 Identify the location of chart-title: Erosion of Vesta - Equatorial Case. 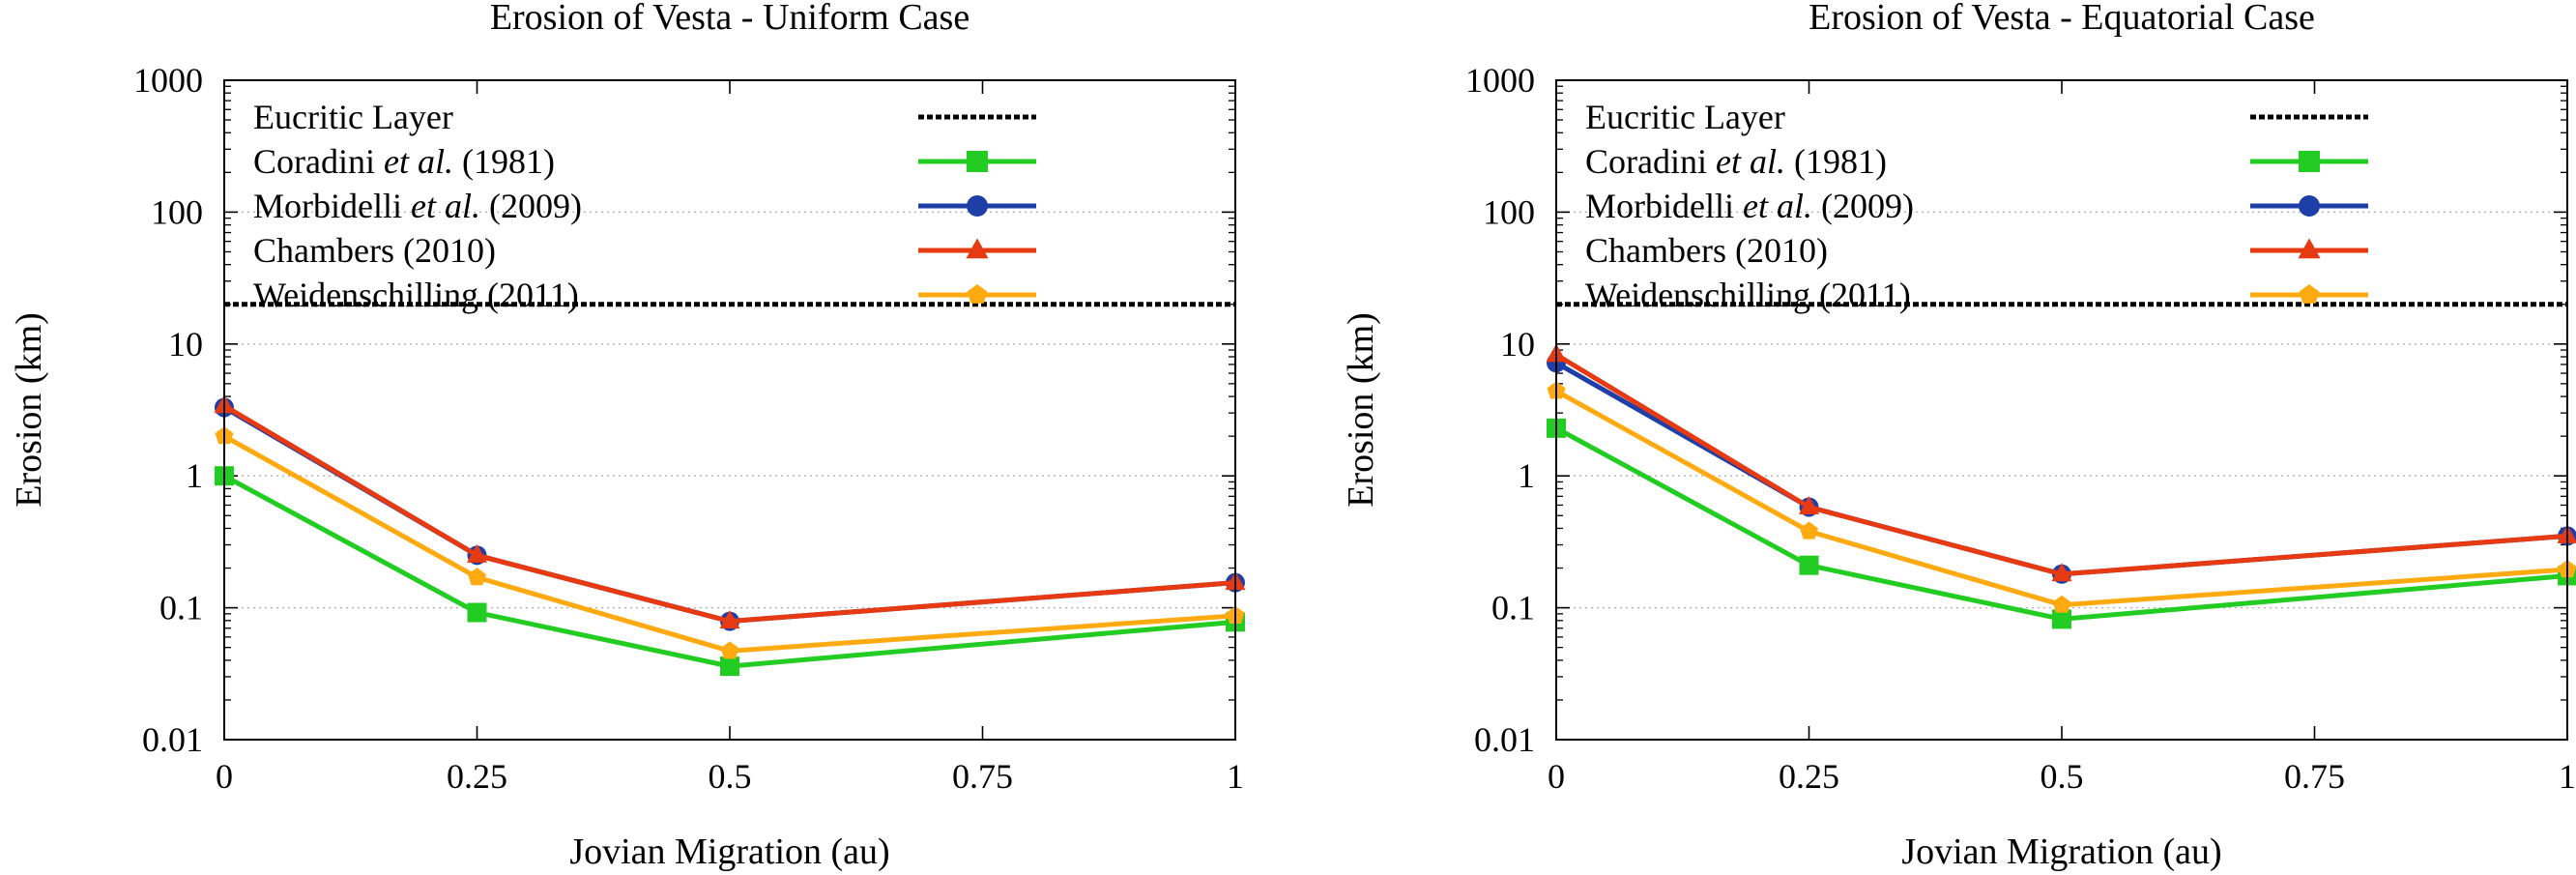
(2062, 19).